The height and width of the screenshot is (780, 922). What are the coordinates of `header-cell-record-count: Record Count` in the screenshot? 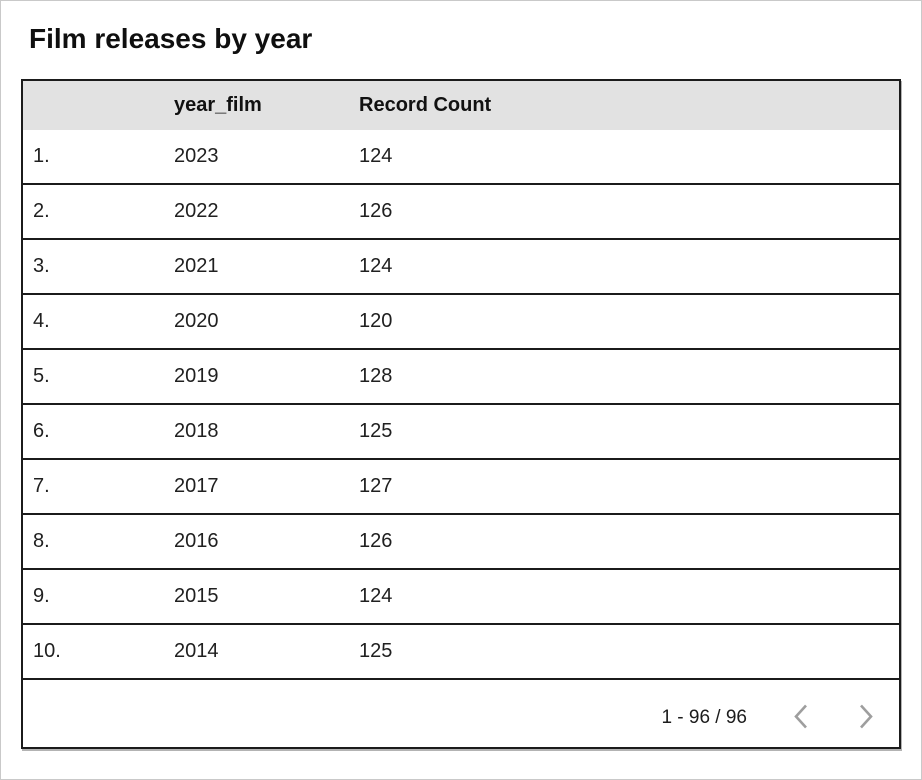 It's located at (425, 105).